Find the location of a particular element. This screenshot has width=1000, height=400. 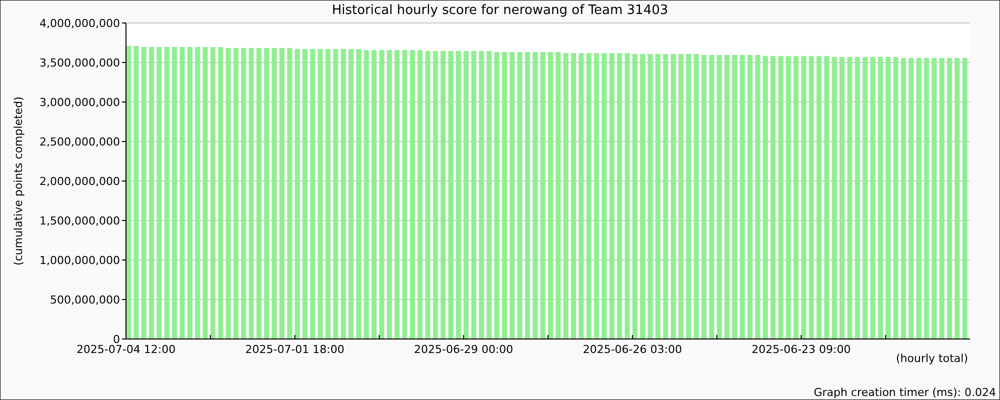

y-tick-label: 2,000,000,000 is located at coordinates (80, 181).